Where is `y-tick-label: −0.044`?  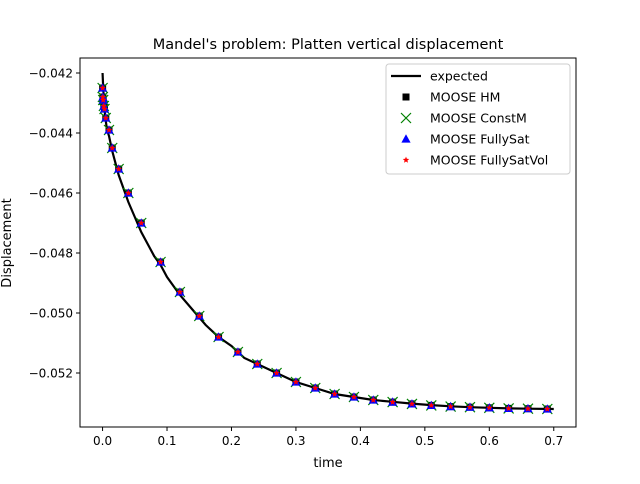 y-tick-label: −0.044 is located at coordinates (51, 133).